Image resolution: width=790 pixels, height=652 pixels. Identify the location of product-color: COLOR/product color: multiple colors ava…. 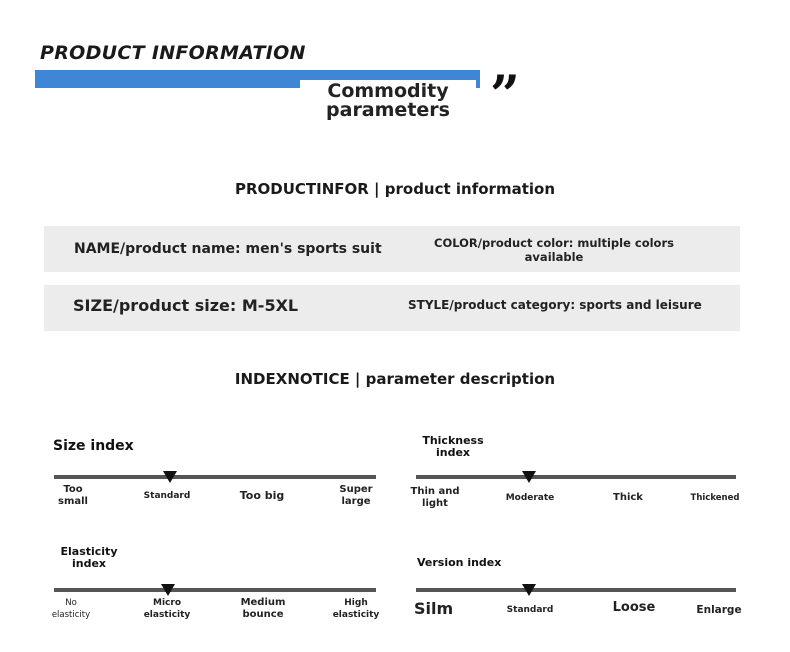
(554, 250).